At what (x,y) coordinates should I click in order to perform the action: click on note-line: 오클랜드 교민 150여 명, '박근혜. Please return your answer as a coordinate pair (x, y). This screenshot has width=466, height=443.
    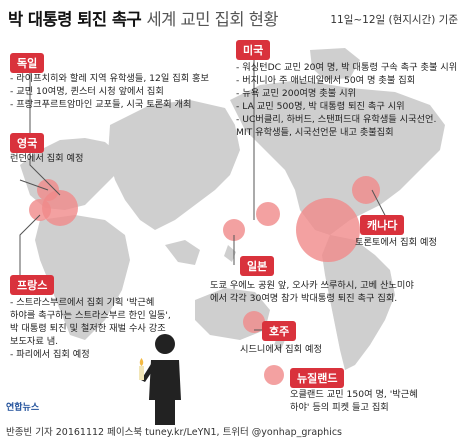
    Looking at the image, I should click on (354, 394).